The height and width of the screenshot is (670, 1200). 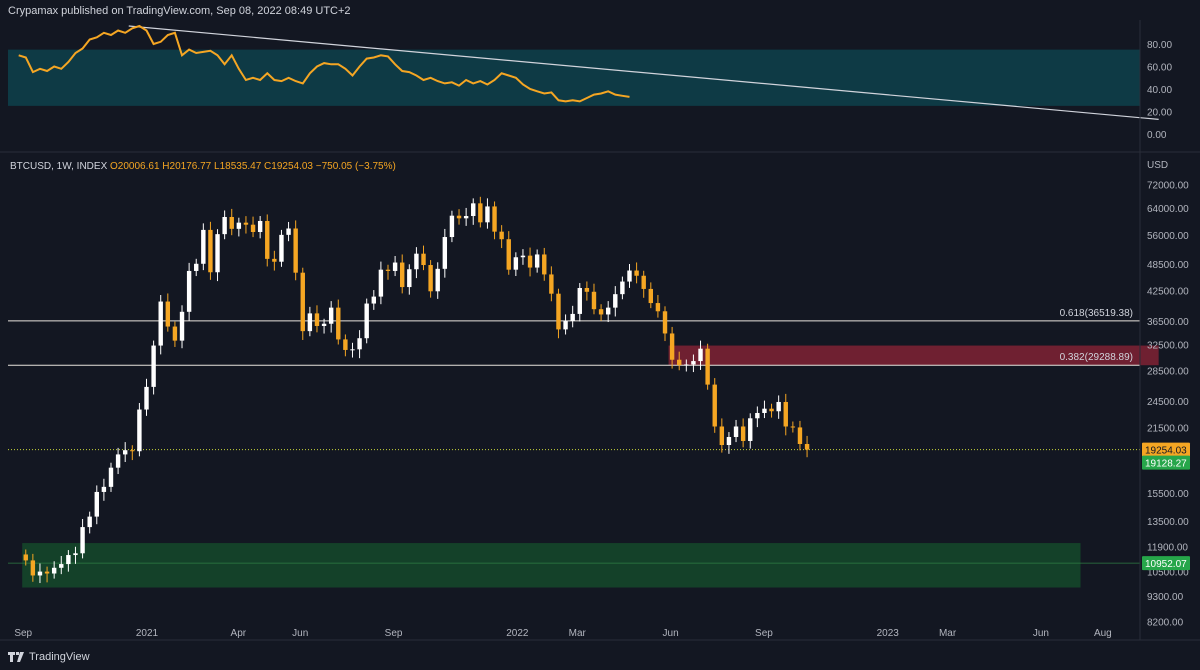 I want to click on time-tick-label-10: Mar, so click(x=948, y=633).